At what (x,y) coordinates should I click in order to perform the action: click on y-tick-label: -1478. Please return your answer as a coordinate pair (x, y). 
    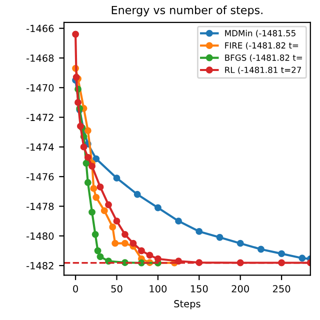
    Looking at the image, I should click on (40, 206).